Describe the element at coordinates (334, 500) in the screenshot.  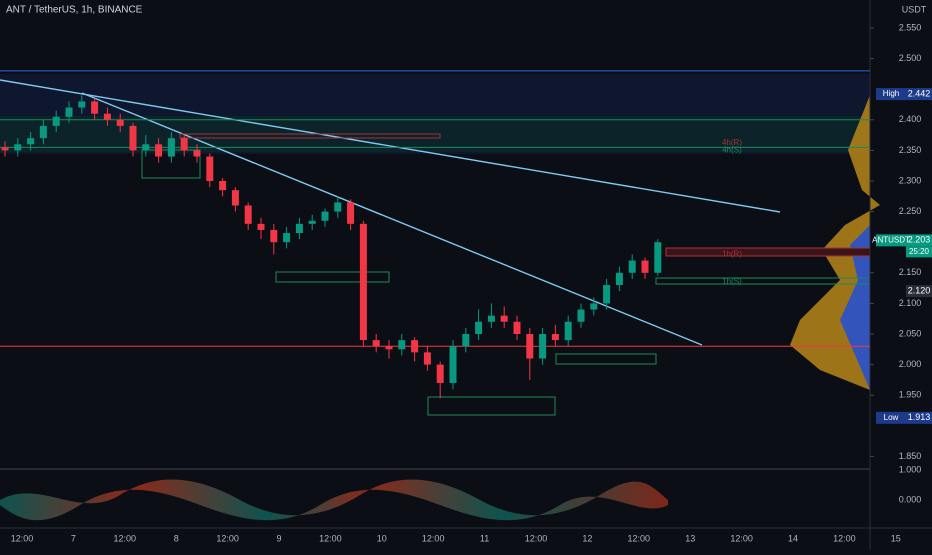
I see `oscillator` at that location.